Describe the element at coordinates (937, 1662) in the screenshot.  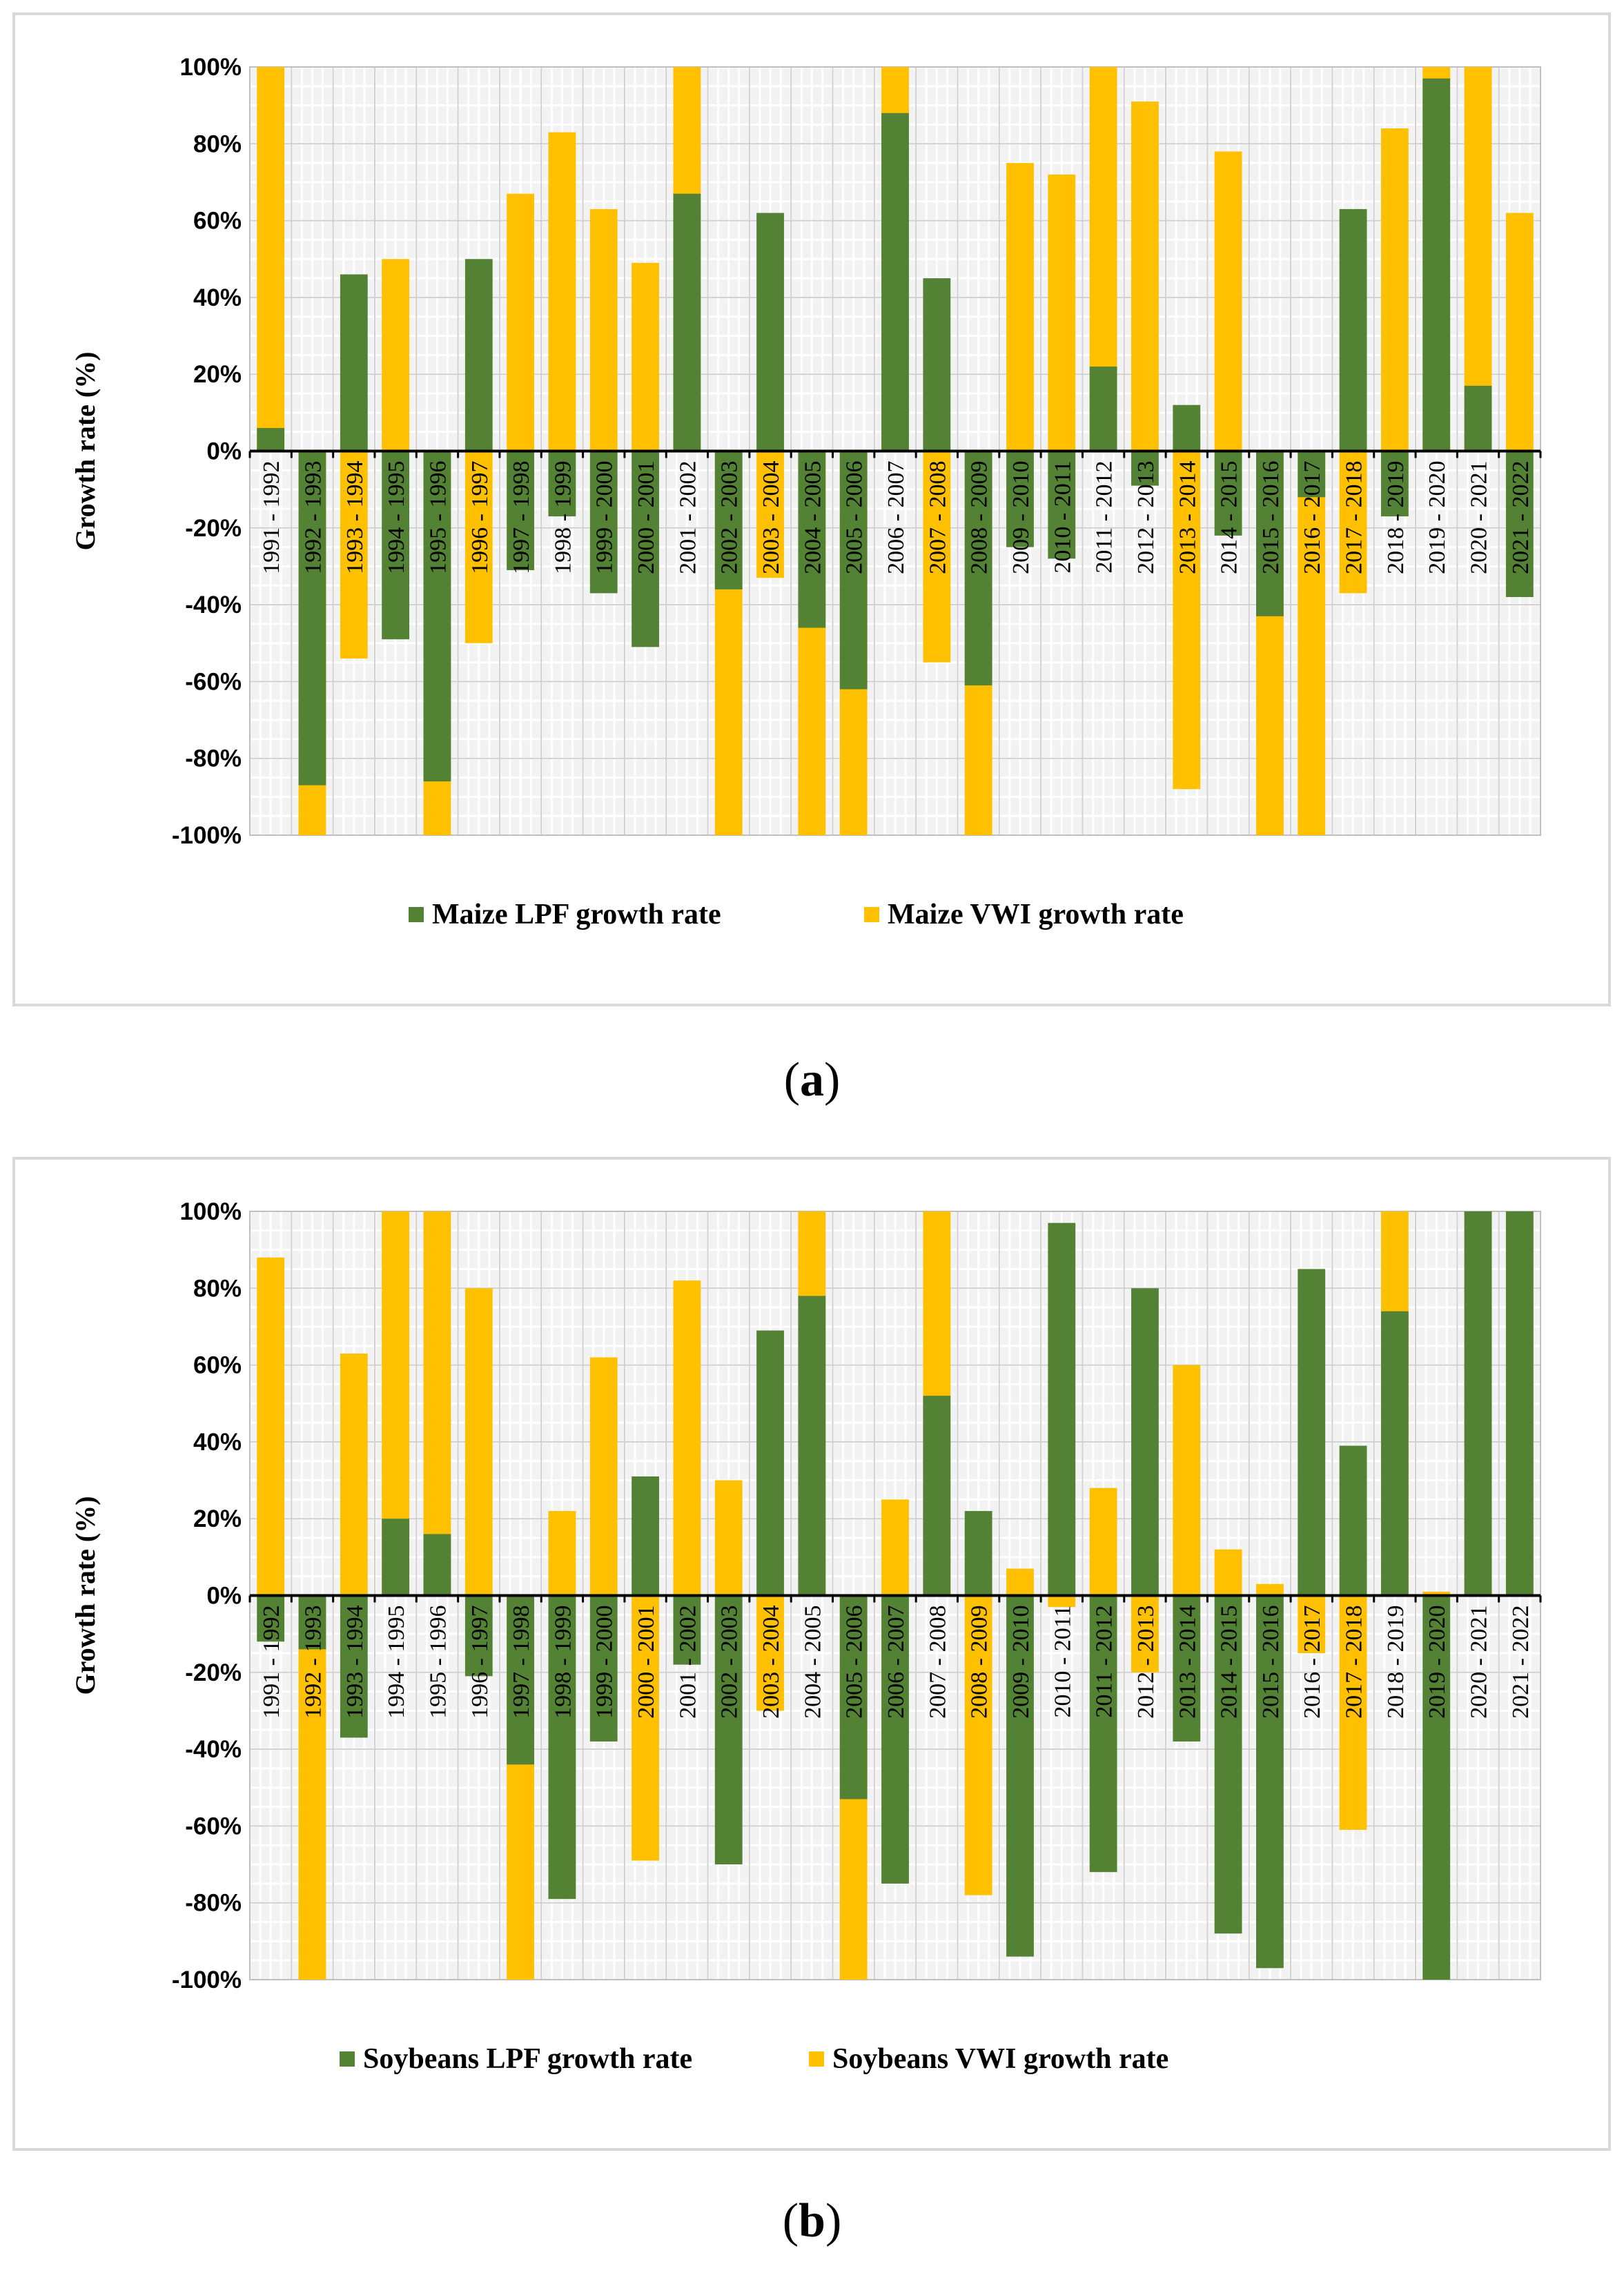
I see `x-tick-label: 2007 - 2008` at that location.